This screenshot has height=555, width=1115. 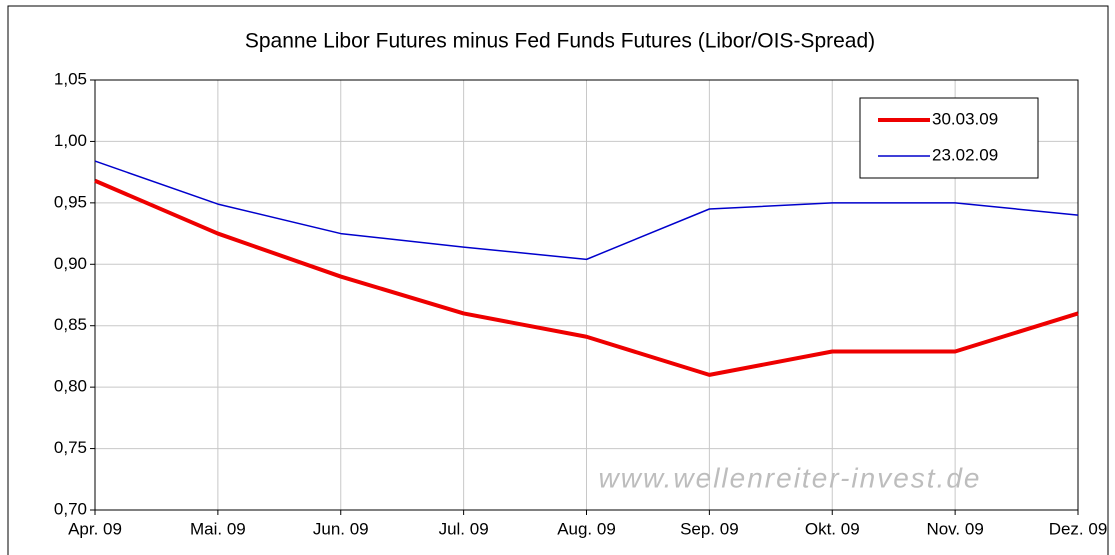 I want to click on y-tick-label: 0,95, so click(x=70, y=201).